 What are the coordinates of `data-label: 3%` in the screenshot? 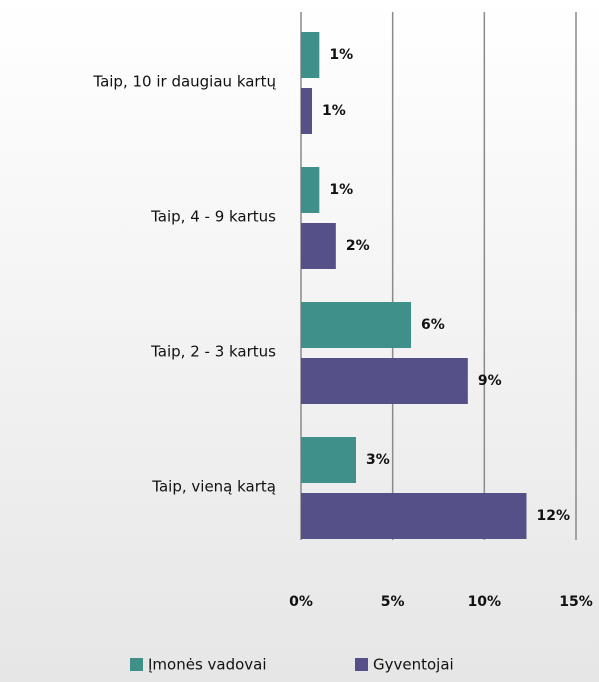 It's located at (378, 460).